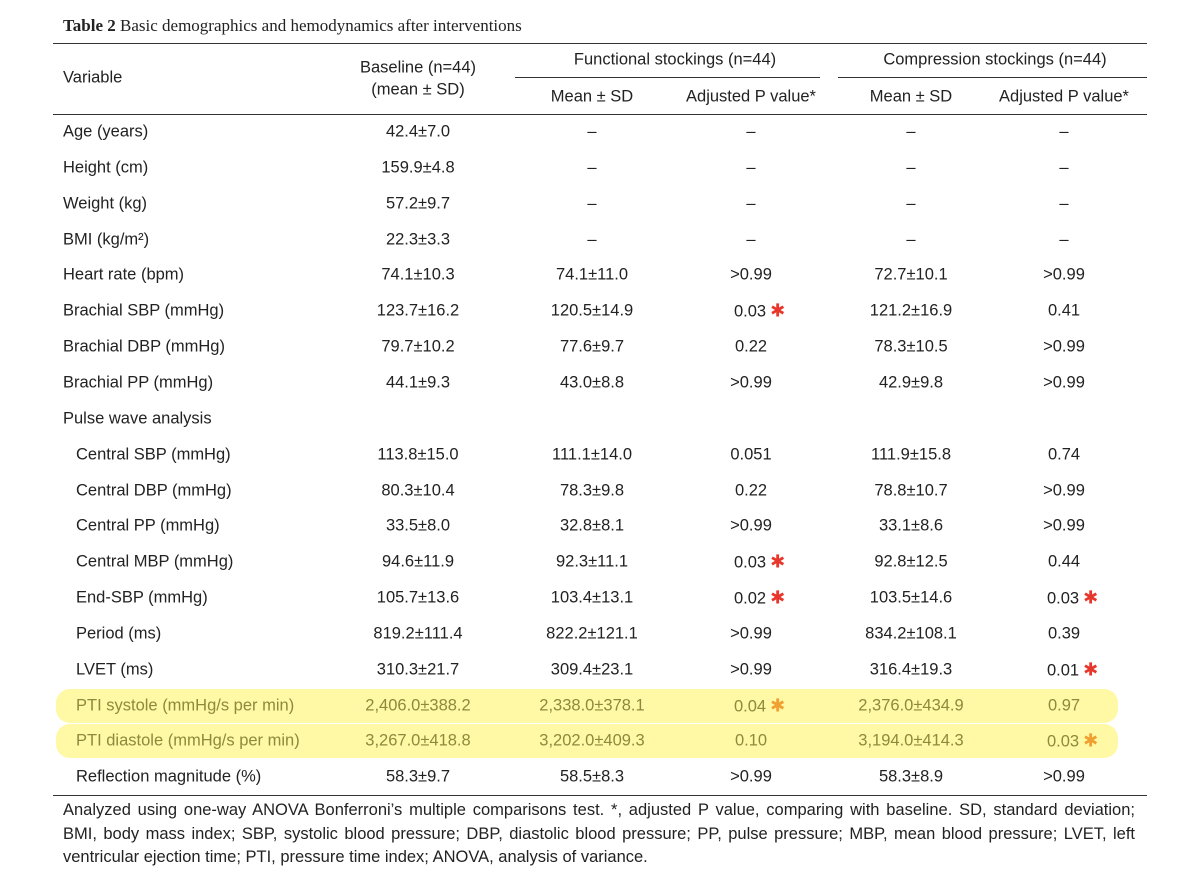  Describe the element at coordinates (418, 740) in the screenshot. I see `cell: 3,267.0±418.8` at that location.